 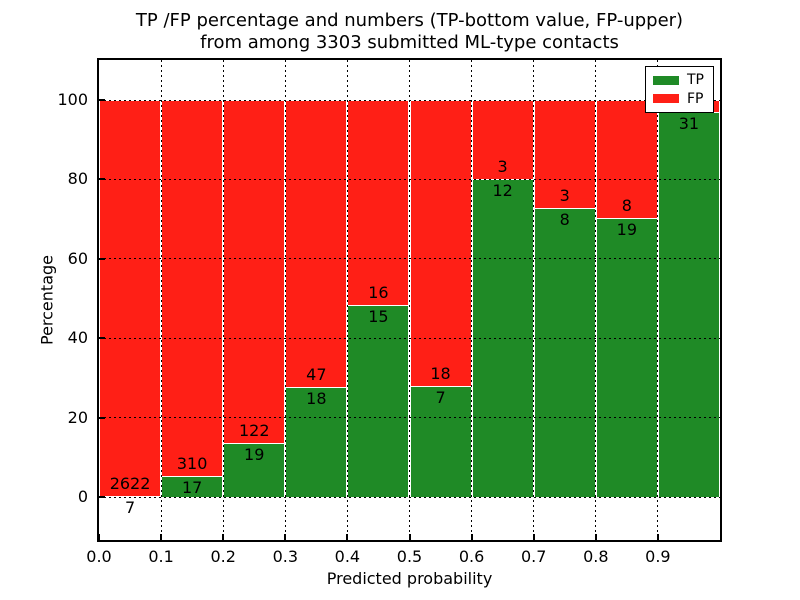 What do you see at coordinates (378, 292) in the screenshot?
I see `fp-count-label: 16` at bounding box center [378, 292].